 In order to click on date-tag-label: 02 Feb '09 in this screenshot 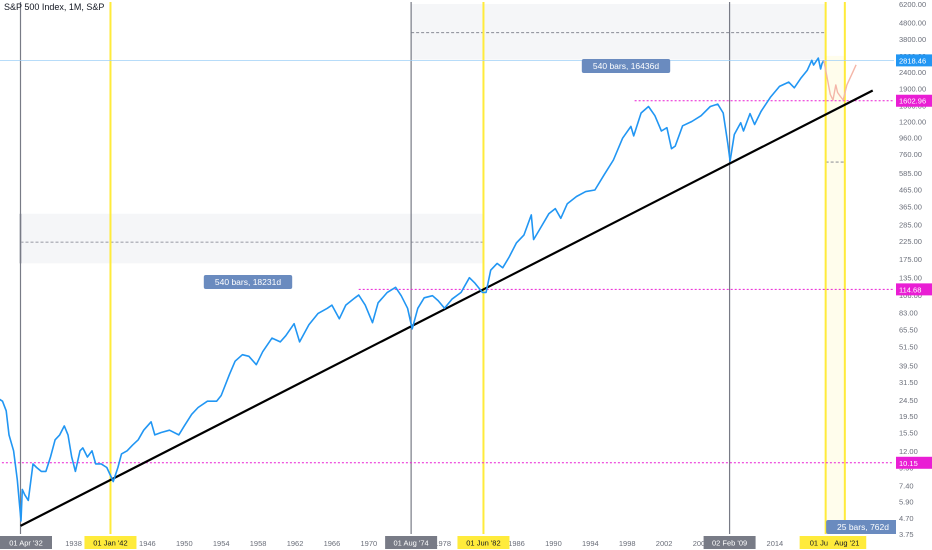, I will do `click(729, 543)`.